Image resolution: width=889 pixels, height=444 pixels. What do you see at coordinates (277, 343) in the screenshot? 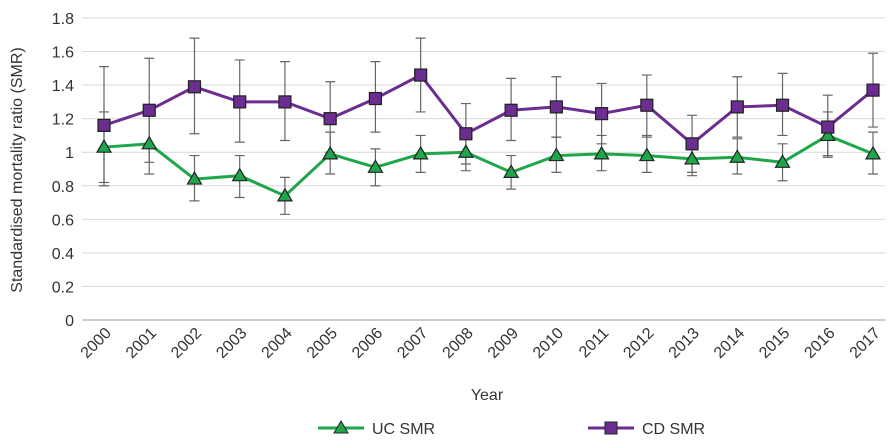
I see `x-tick-label: 2004` at bounding box center [277, 343].